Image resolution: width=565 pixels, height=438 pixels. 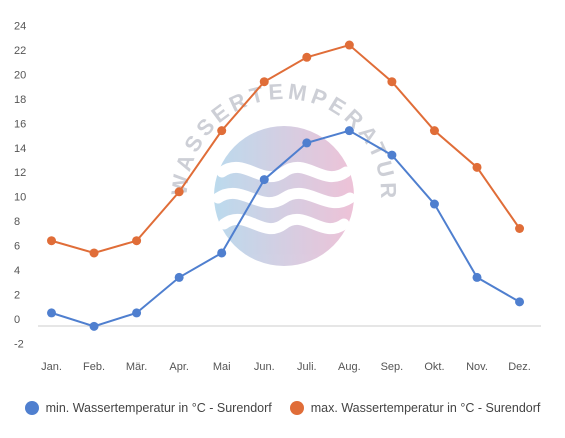 What do you see at coordinates (20, 173) in the screenshot?
I see `y-tick-label: 12` at bounding box center [20, 173].